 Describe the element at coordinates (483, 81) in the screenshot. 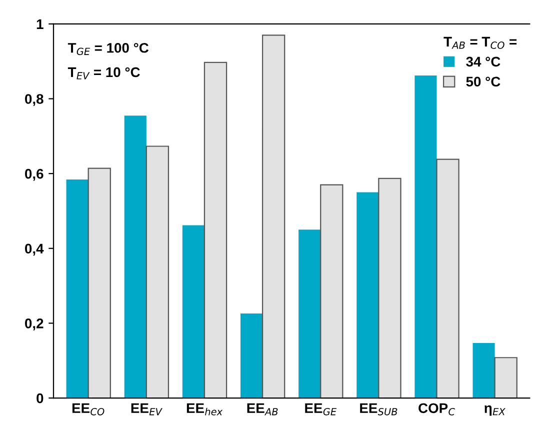

I see `legend-label: 50 °C` at that location.